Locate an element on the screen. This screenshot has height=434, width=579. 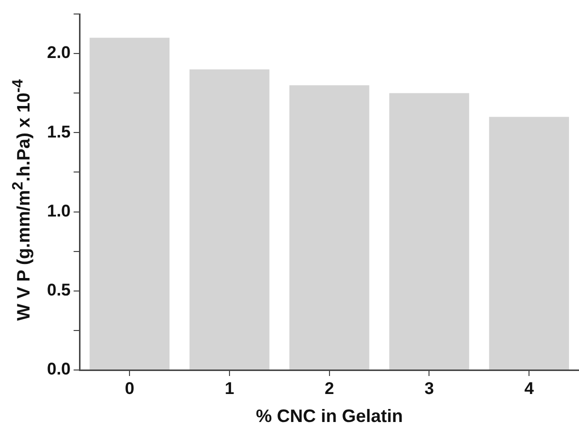
x-axis-title: % CNC in Gelatin is located at coordinates (329, 416).